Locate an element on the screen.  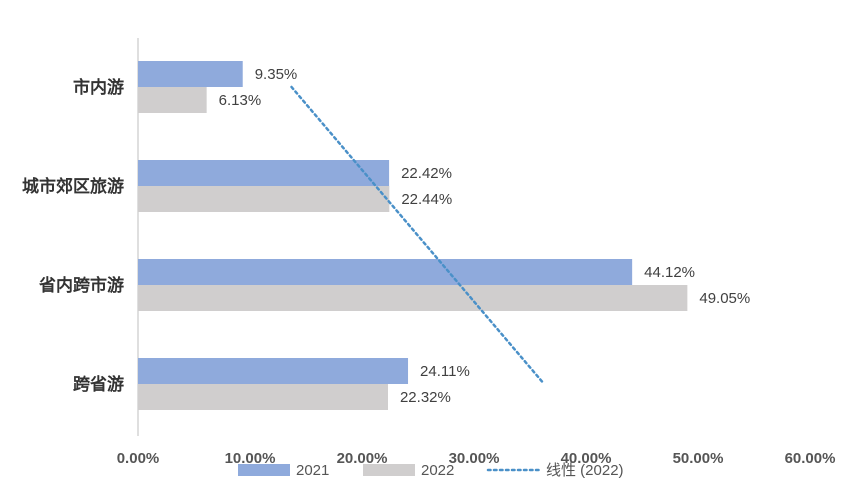
legend: 2021 2022 线性 (2022) is located at coordinates (431, 470).